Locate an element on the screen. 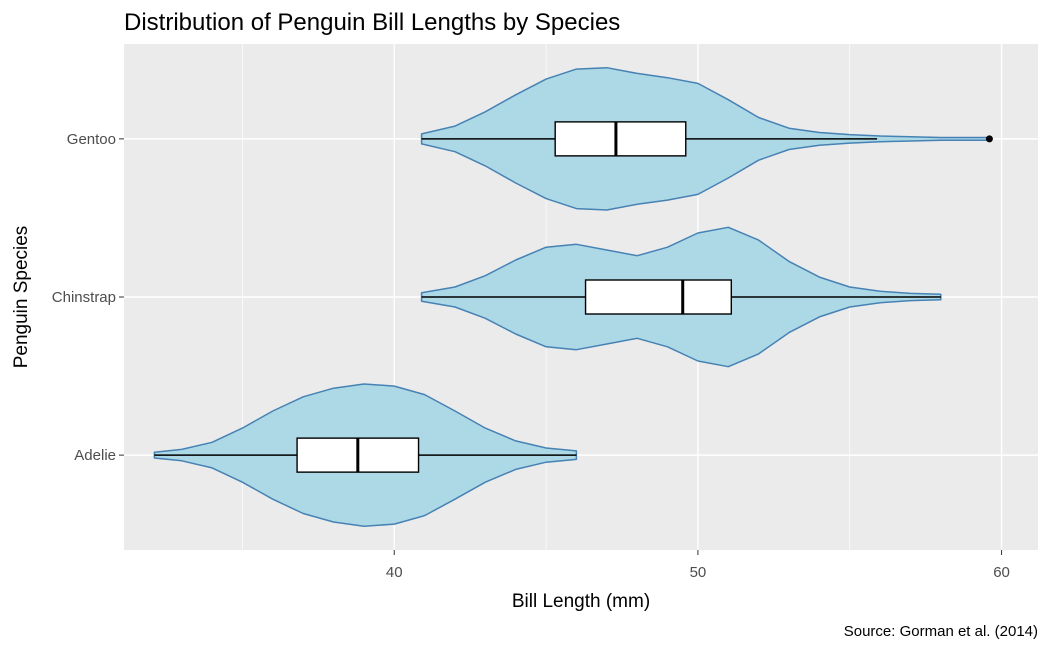  box-chinstrap is located at coordinates (658, 297).